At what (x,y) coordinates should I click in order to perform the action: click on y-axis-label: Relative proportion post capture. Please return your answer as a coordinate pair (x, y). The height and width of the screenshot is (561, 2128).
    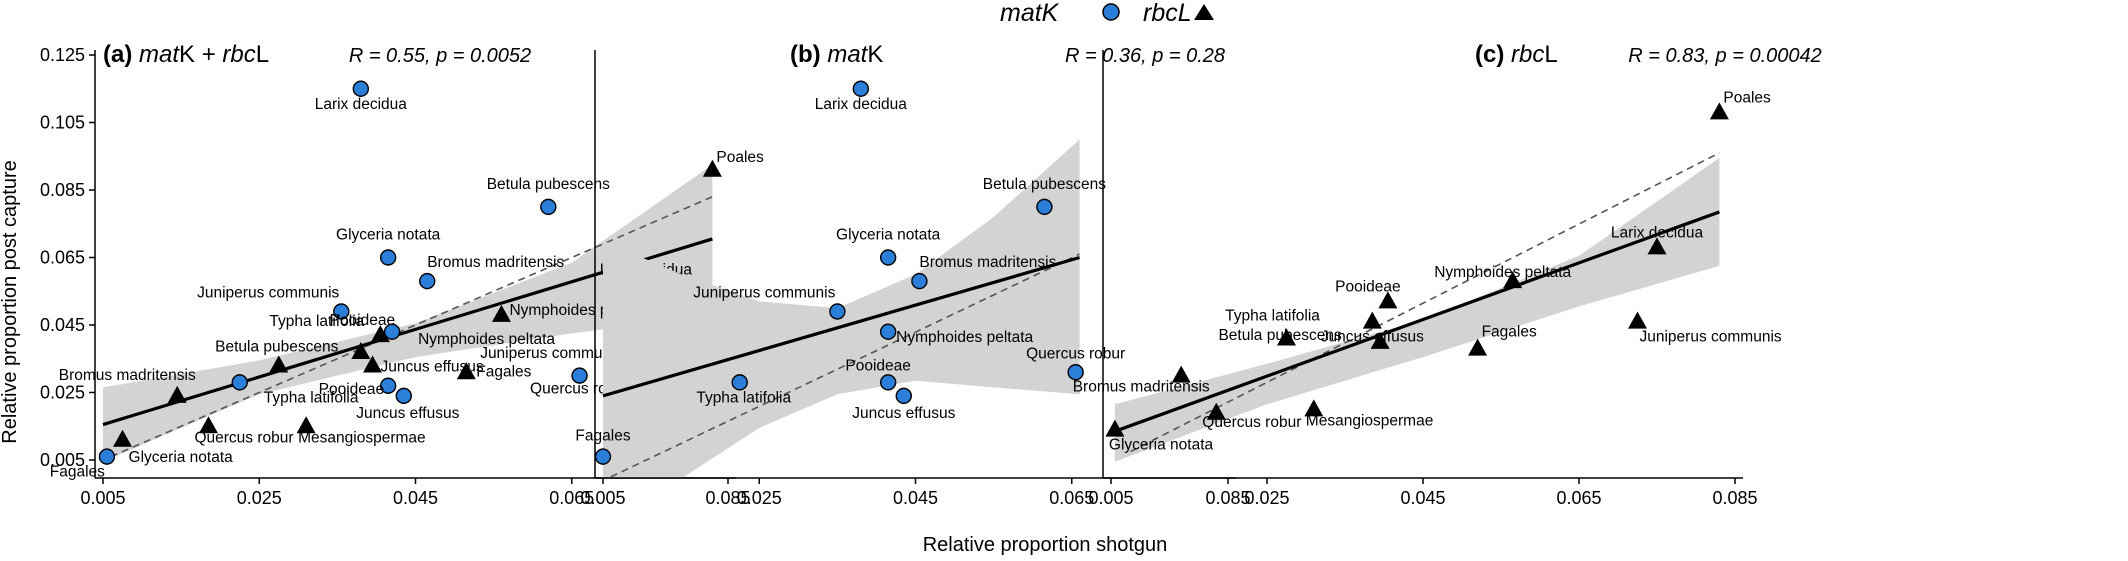
    Looking at the image, I should click on (10, 302).